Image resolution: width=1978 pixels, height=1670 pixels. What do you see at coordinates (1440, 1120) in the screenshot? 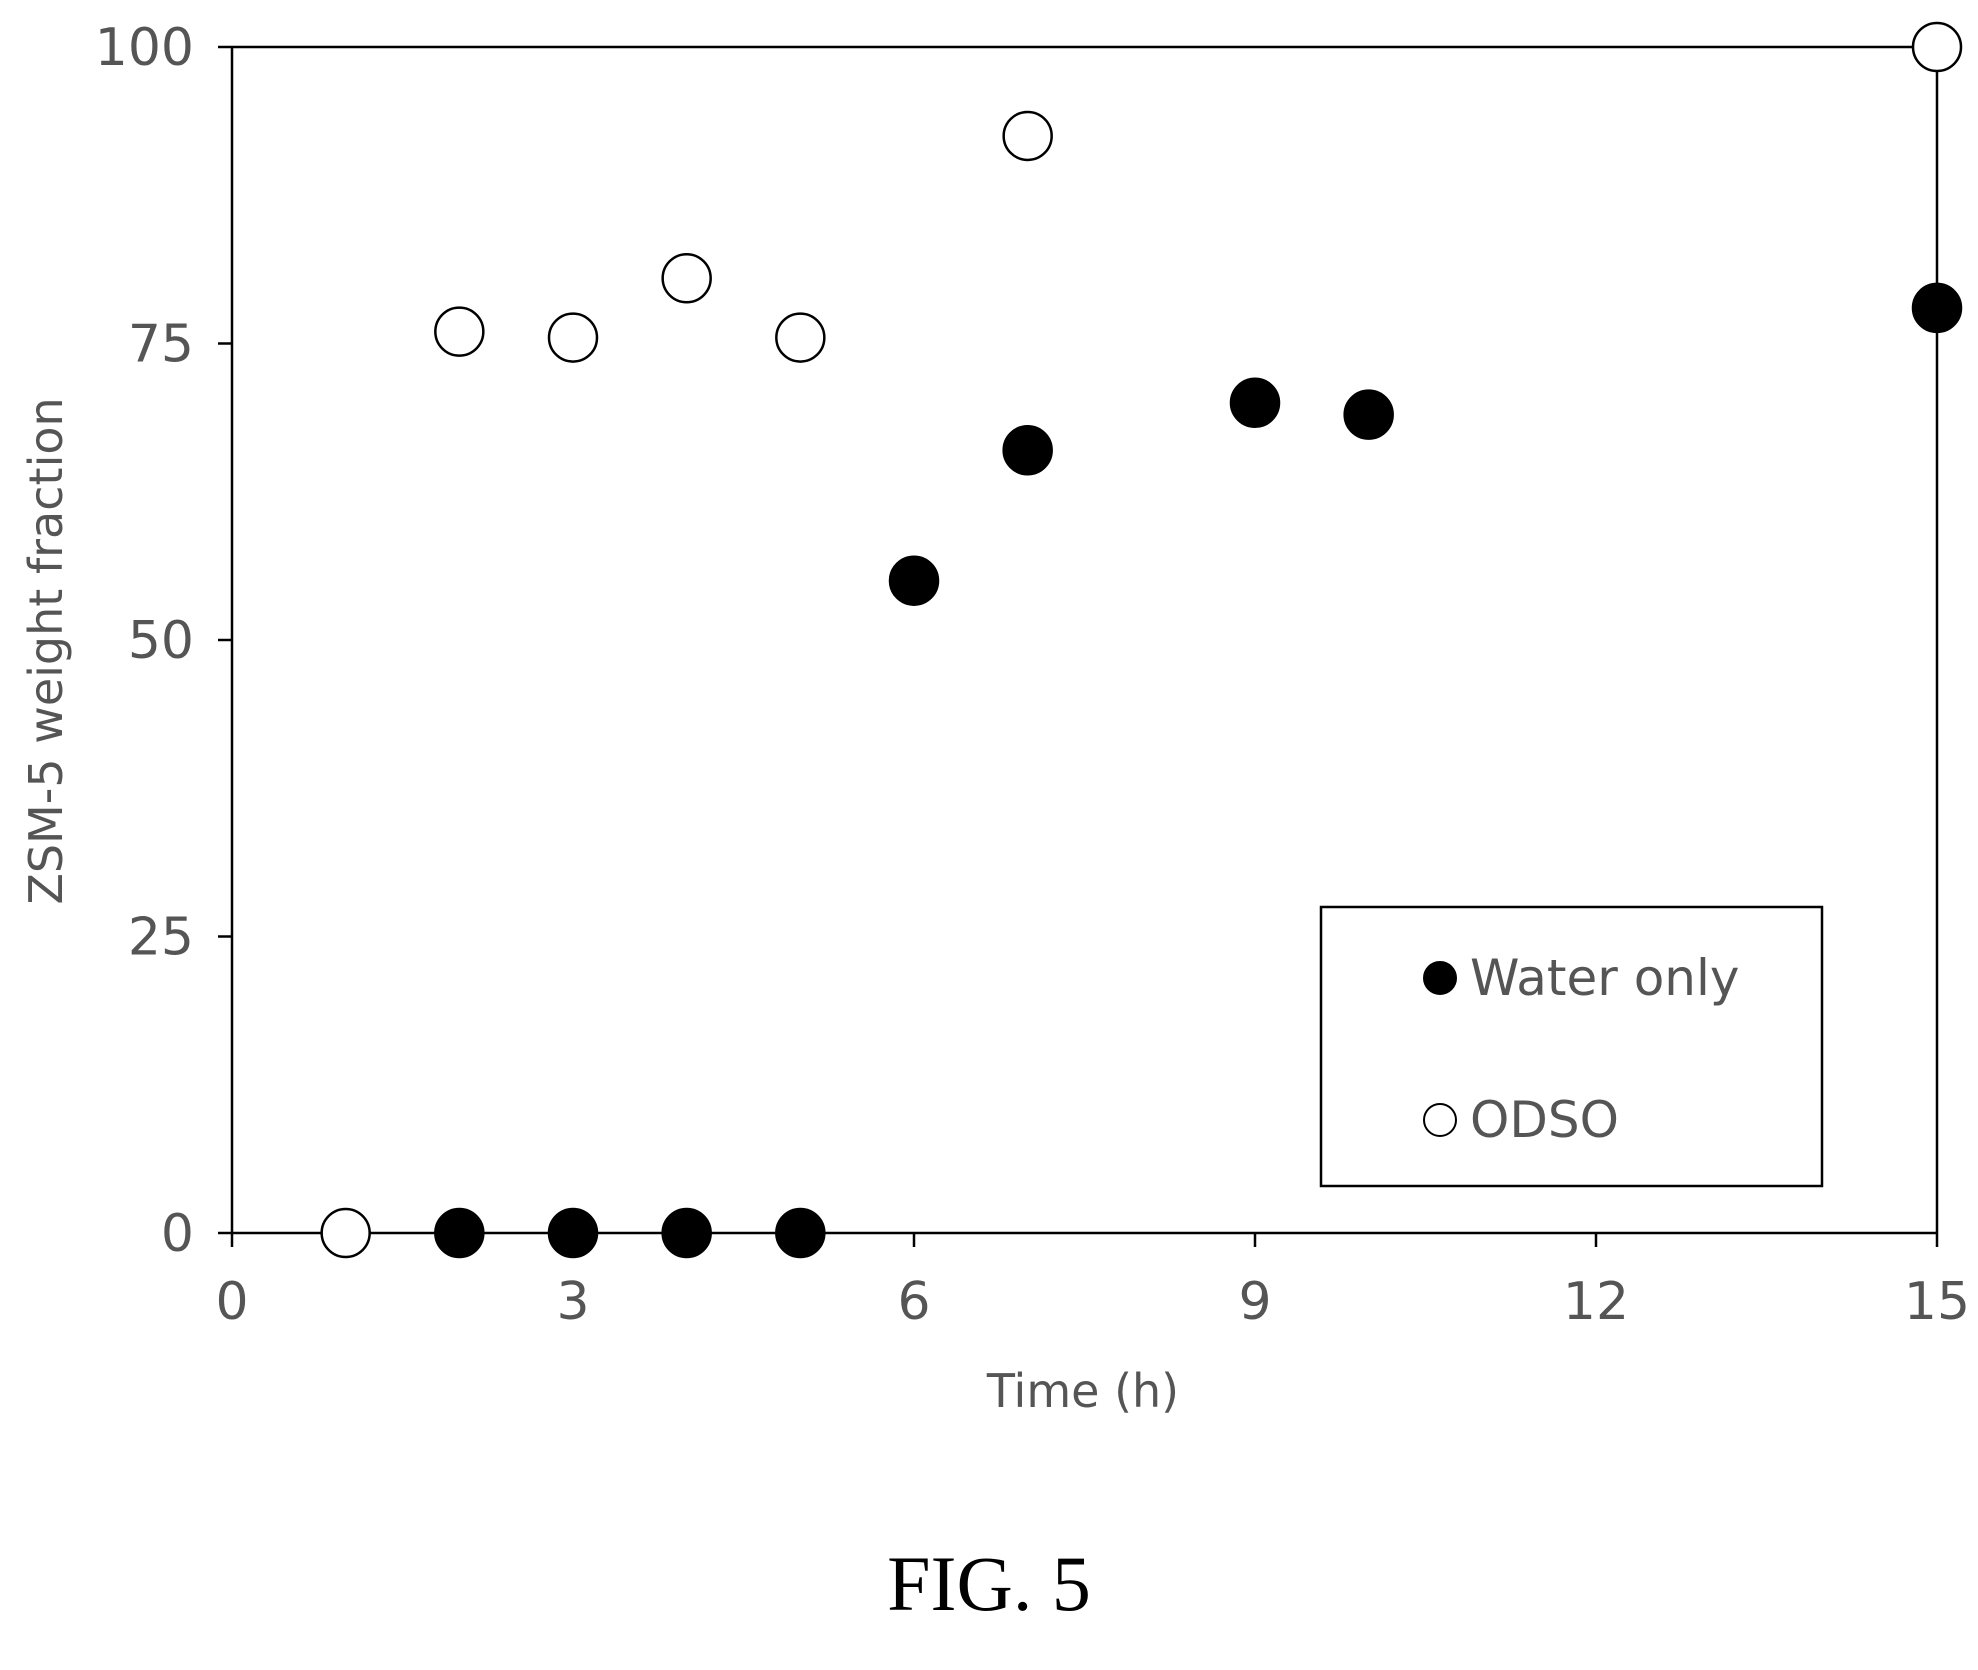
I see `legend-marker-odso` at bounding box center [1440, 1120].